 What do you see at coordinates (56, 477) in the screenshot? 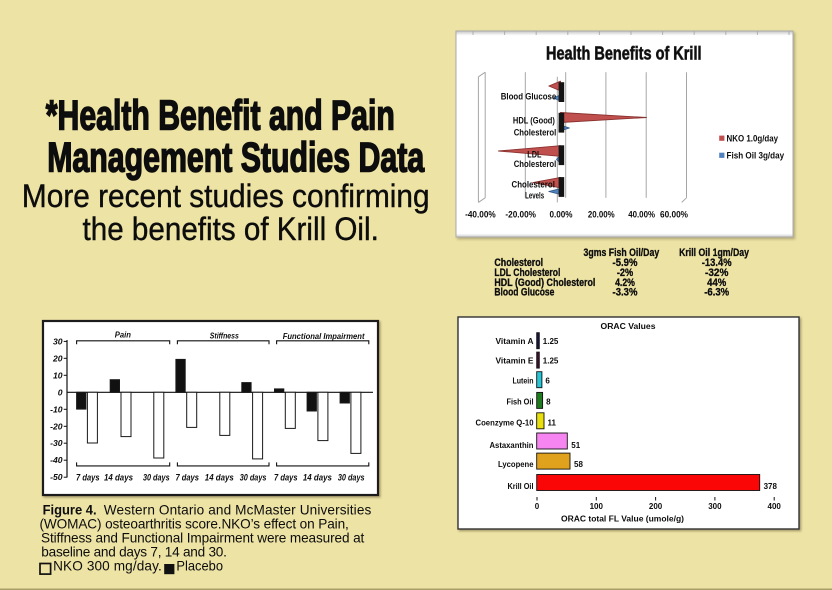
I see `svg-text: -50` at bounding box center [56, 477].